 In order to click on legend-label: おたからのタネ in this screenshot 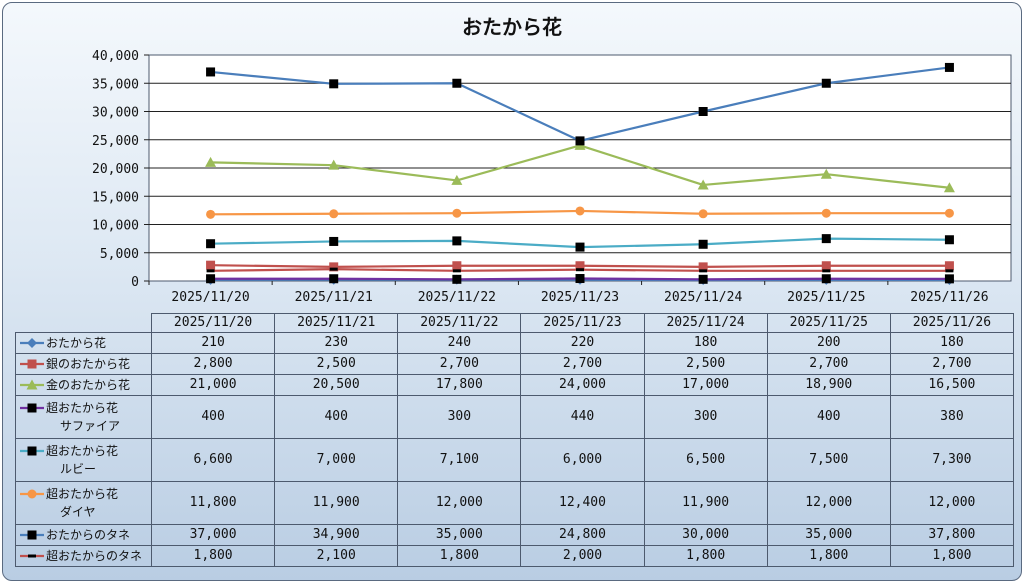, I will do `click(88, 535)`.